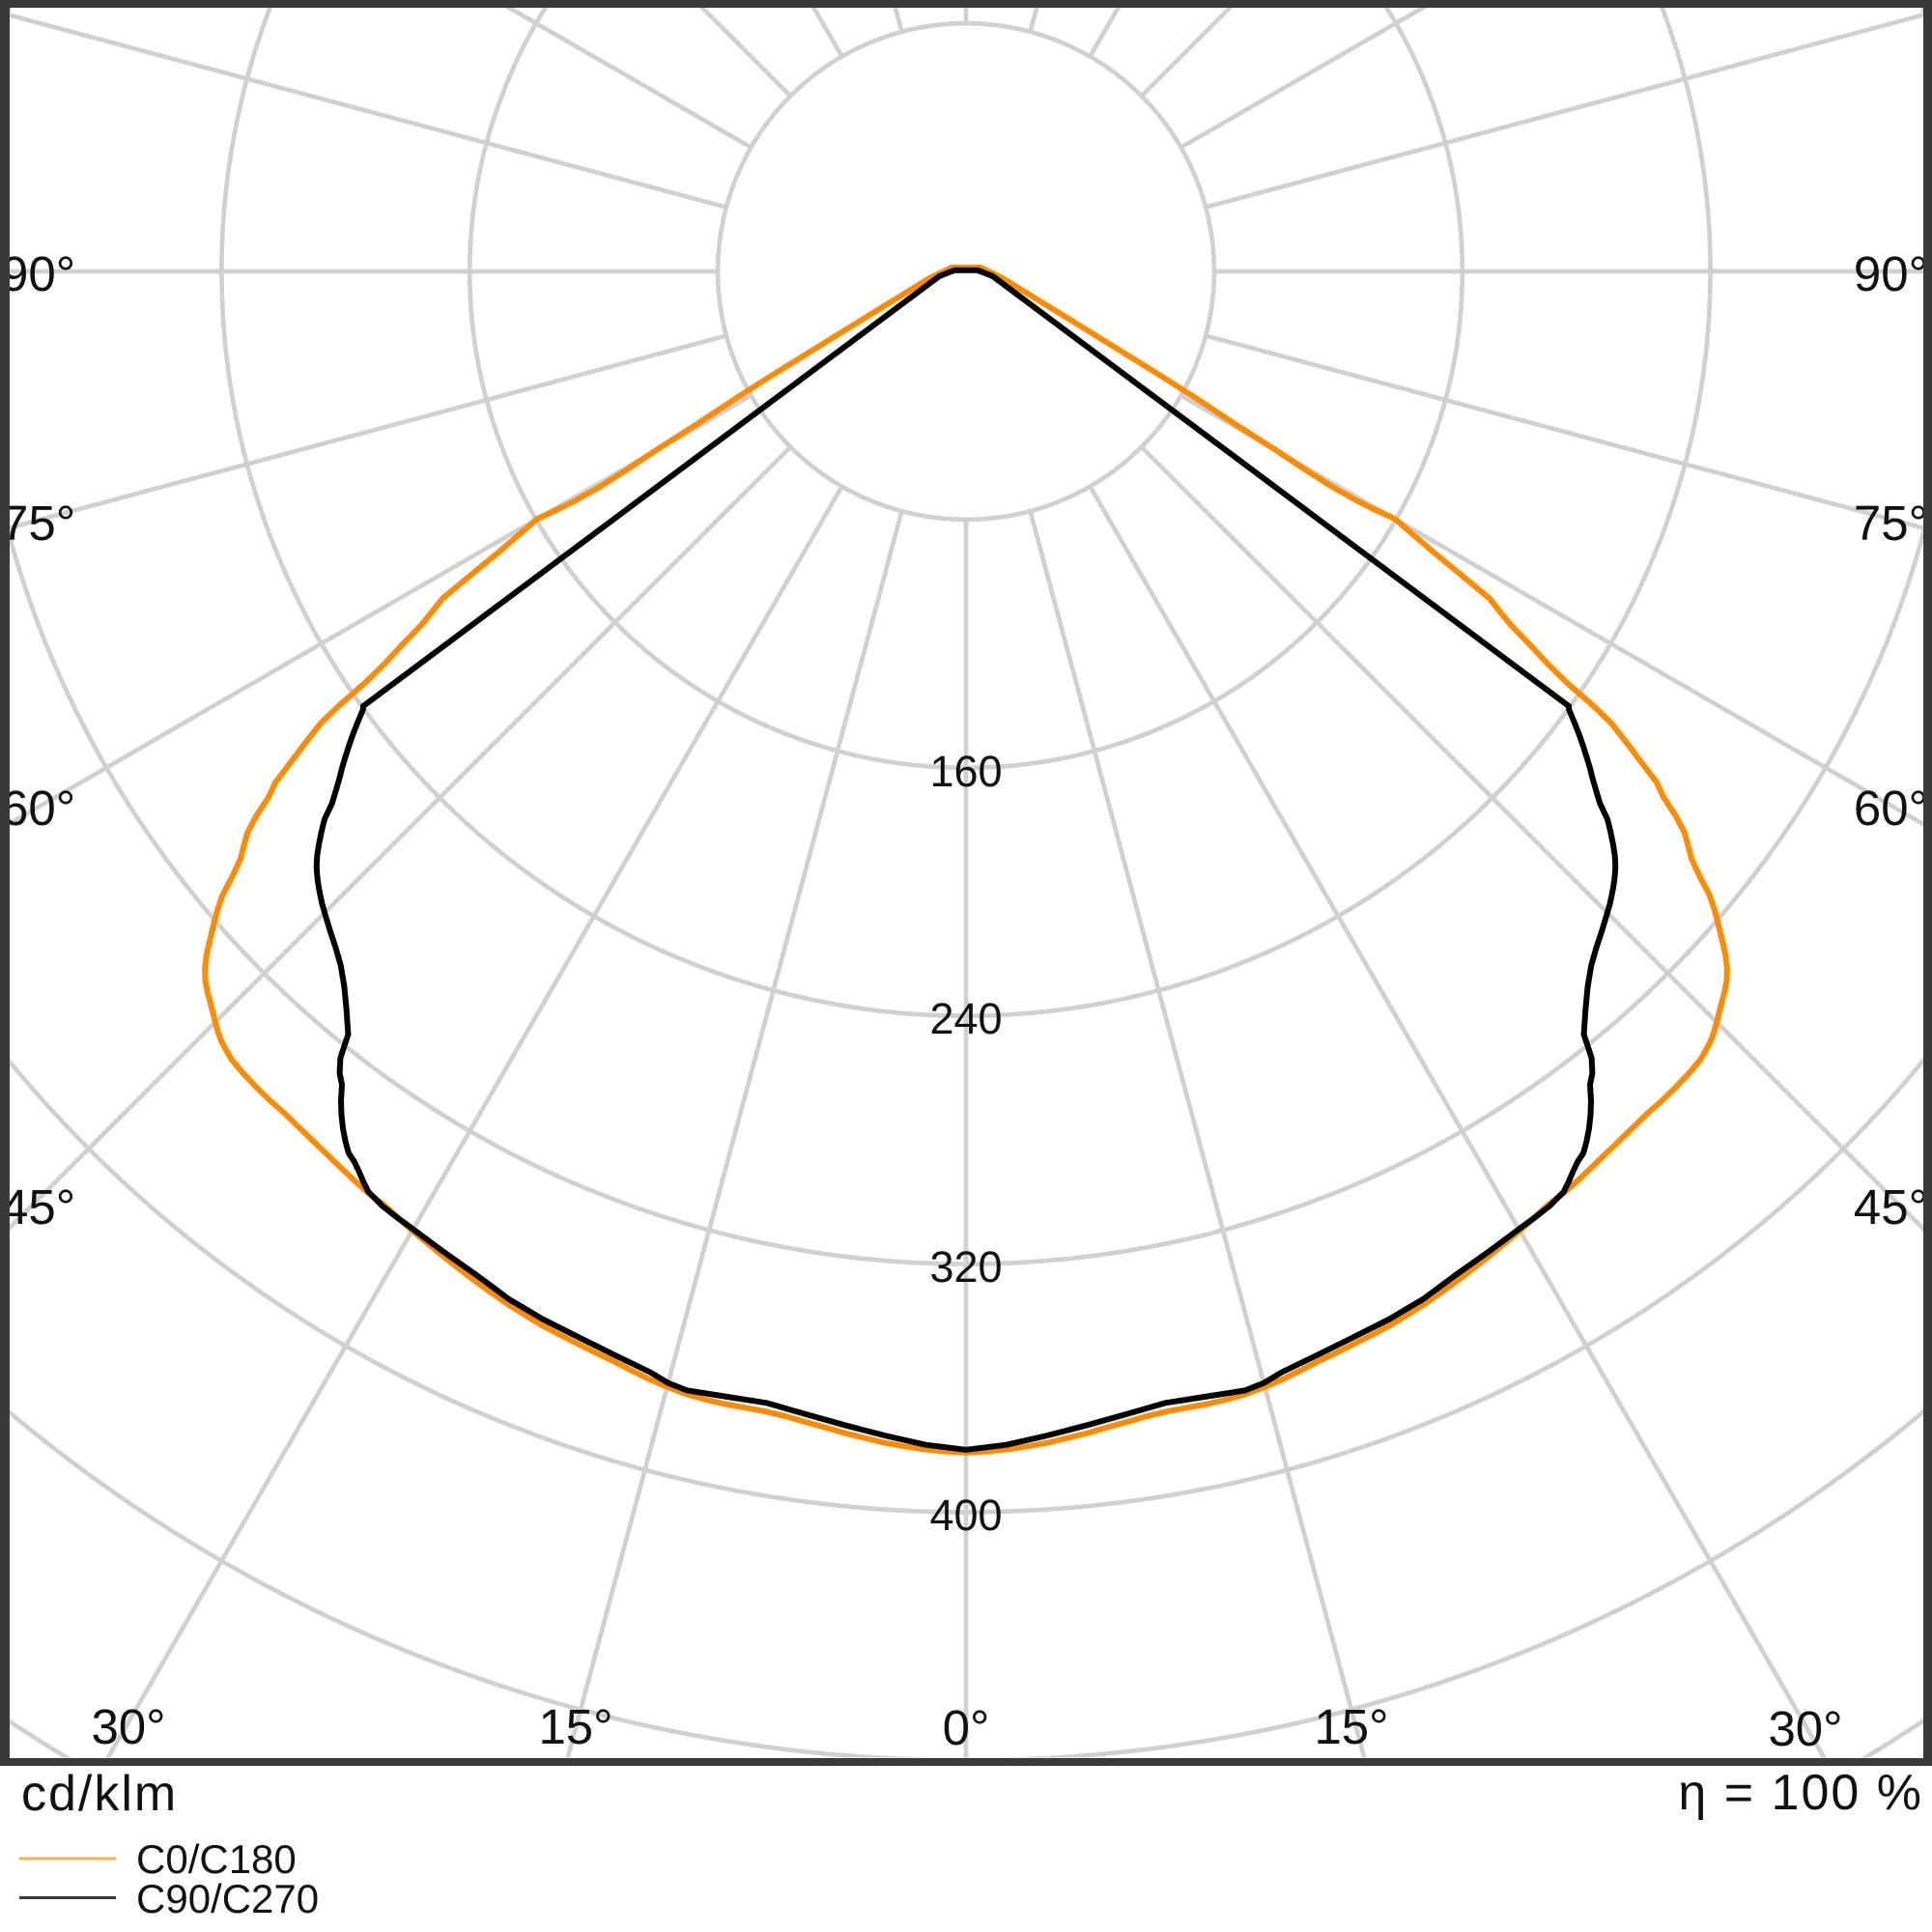 Image resolution: width=1932 pixels, height=1932 pixels. Describe the element at coordinates (1800, 1793) in the screenshot. I see `svg-text: η = 100 %` at that location.